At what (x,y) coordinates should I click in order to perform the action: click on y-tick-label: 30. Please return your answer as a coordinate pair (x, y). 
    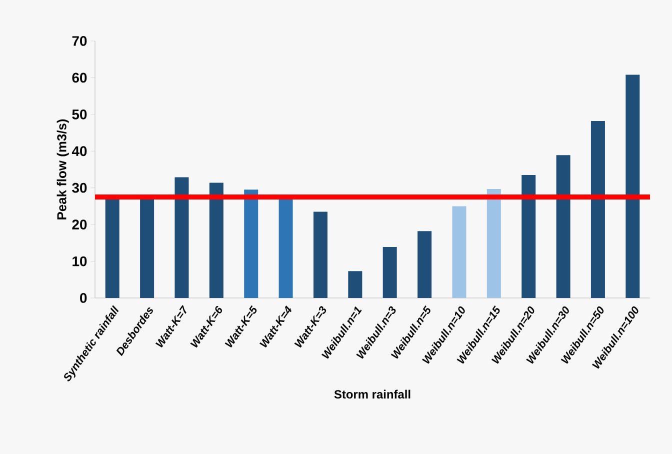
    Looking at the image, I should click on (79, 187).